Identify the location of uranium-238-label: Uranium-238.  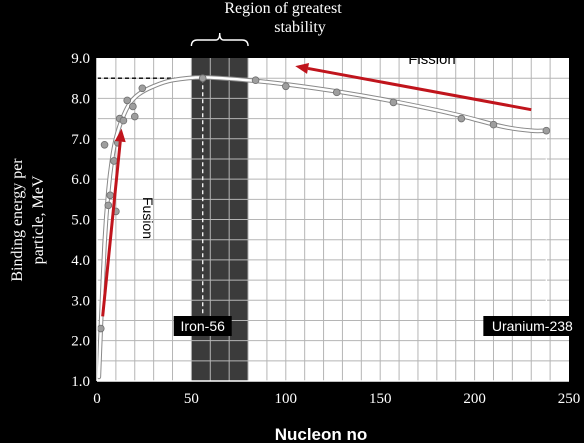
(532, 326).